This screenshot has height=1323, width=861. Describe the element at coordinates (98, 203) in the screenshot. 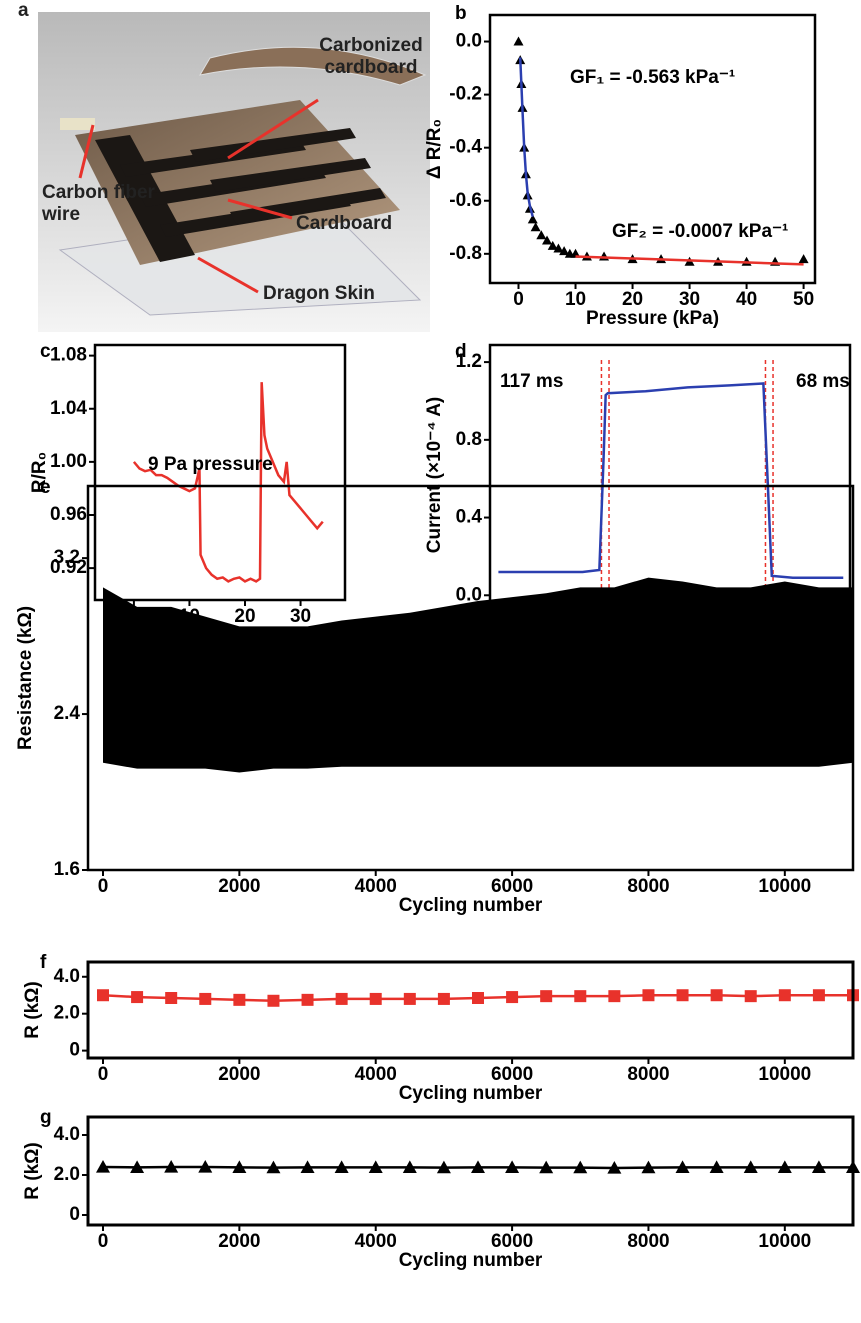

I see `annotation: Carbon fiber wire` at that location.